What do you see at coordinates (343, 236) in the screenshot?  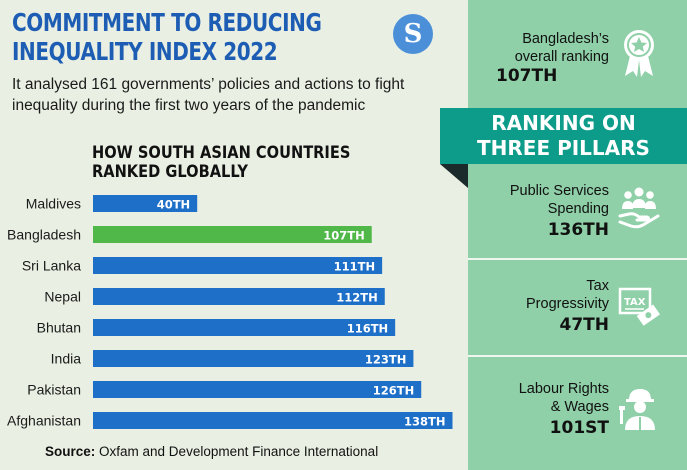 I see `data-label-bangladesh: 107TH` at bounding box center [343, 236].